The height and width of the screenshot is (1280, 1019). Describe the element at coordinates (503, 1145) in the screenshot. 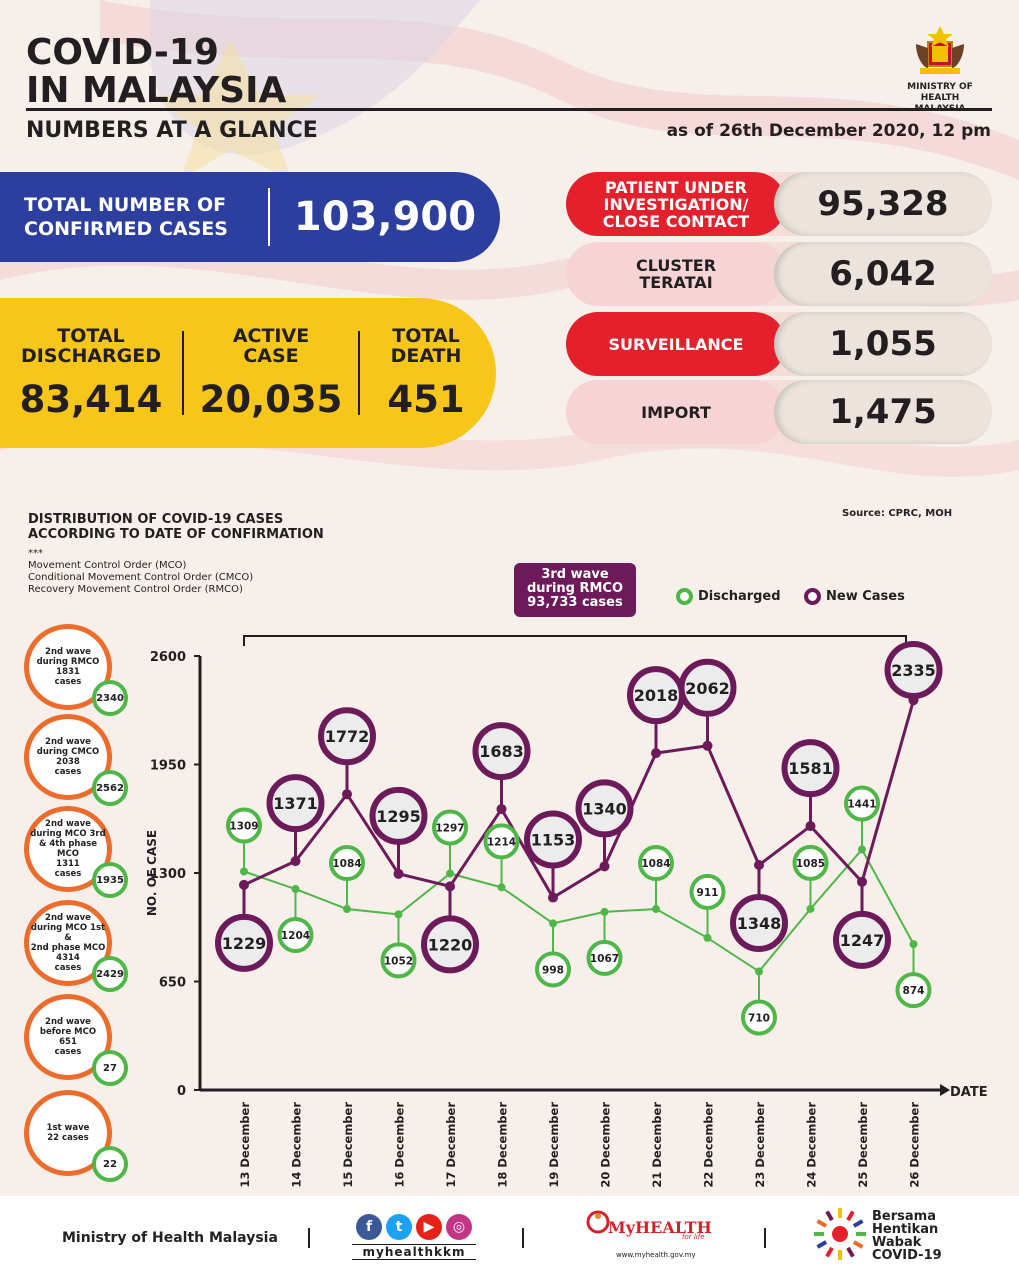

I see `x-tick-label: 18 December` at that location.